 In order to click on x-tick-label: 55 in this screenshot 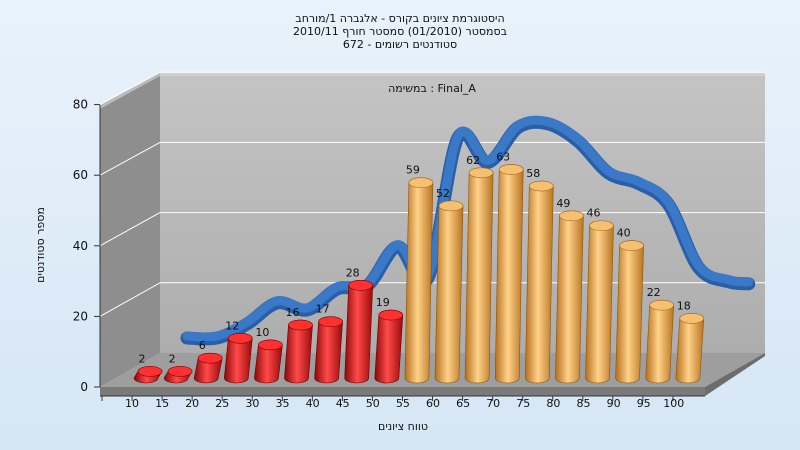, I will do `click(403, 403)`.